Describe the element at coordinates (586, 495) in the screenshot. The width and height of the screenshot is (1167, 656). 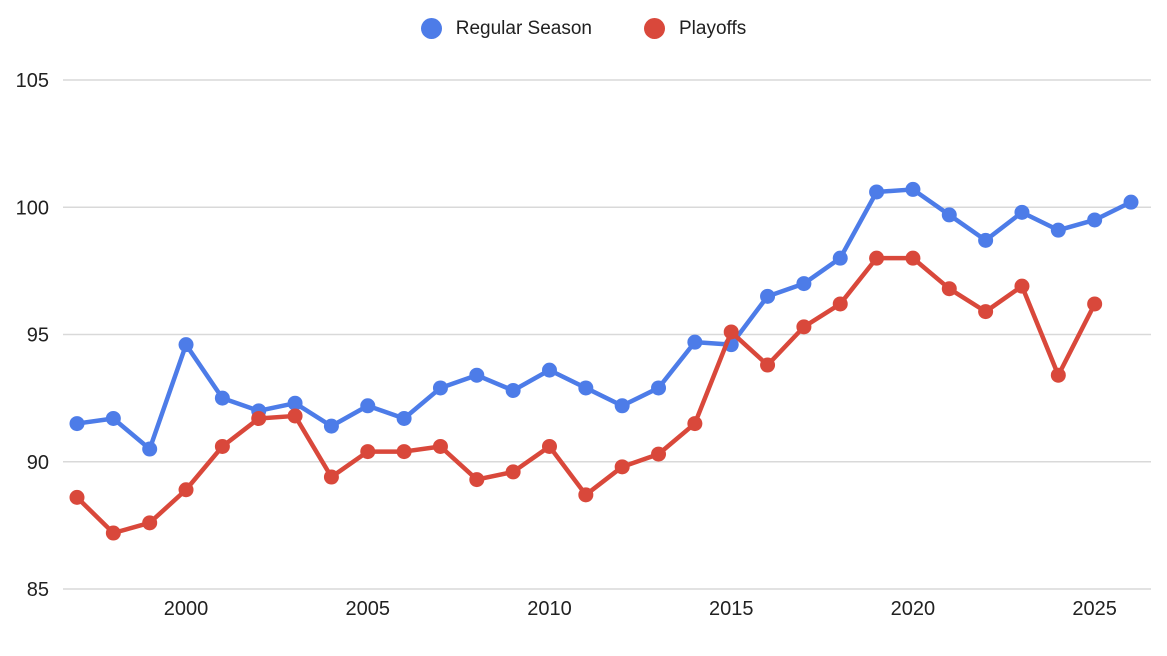
I see `point-playoffs-2011` at that location.